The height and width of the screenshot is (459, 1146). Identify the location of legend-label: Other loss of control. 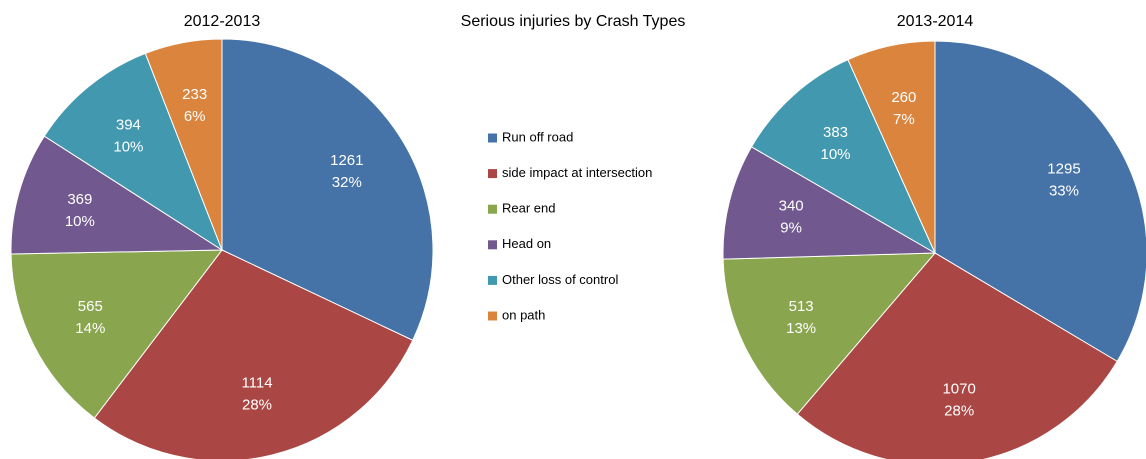
(560, 279).